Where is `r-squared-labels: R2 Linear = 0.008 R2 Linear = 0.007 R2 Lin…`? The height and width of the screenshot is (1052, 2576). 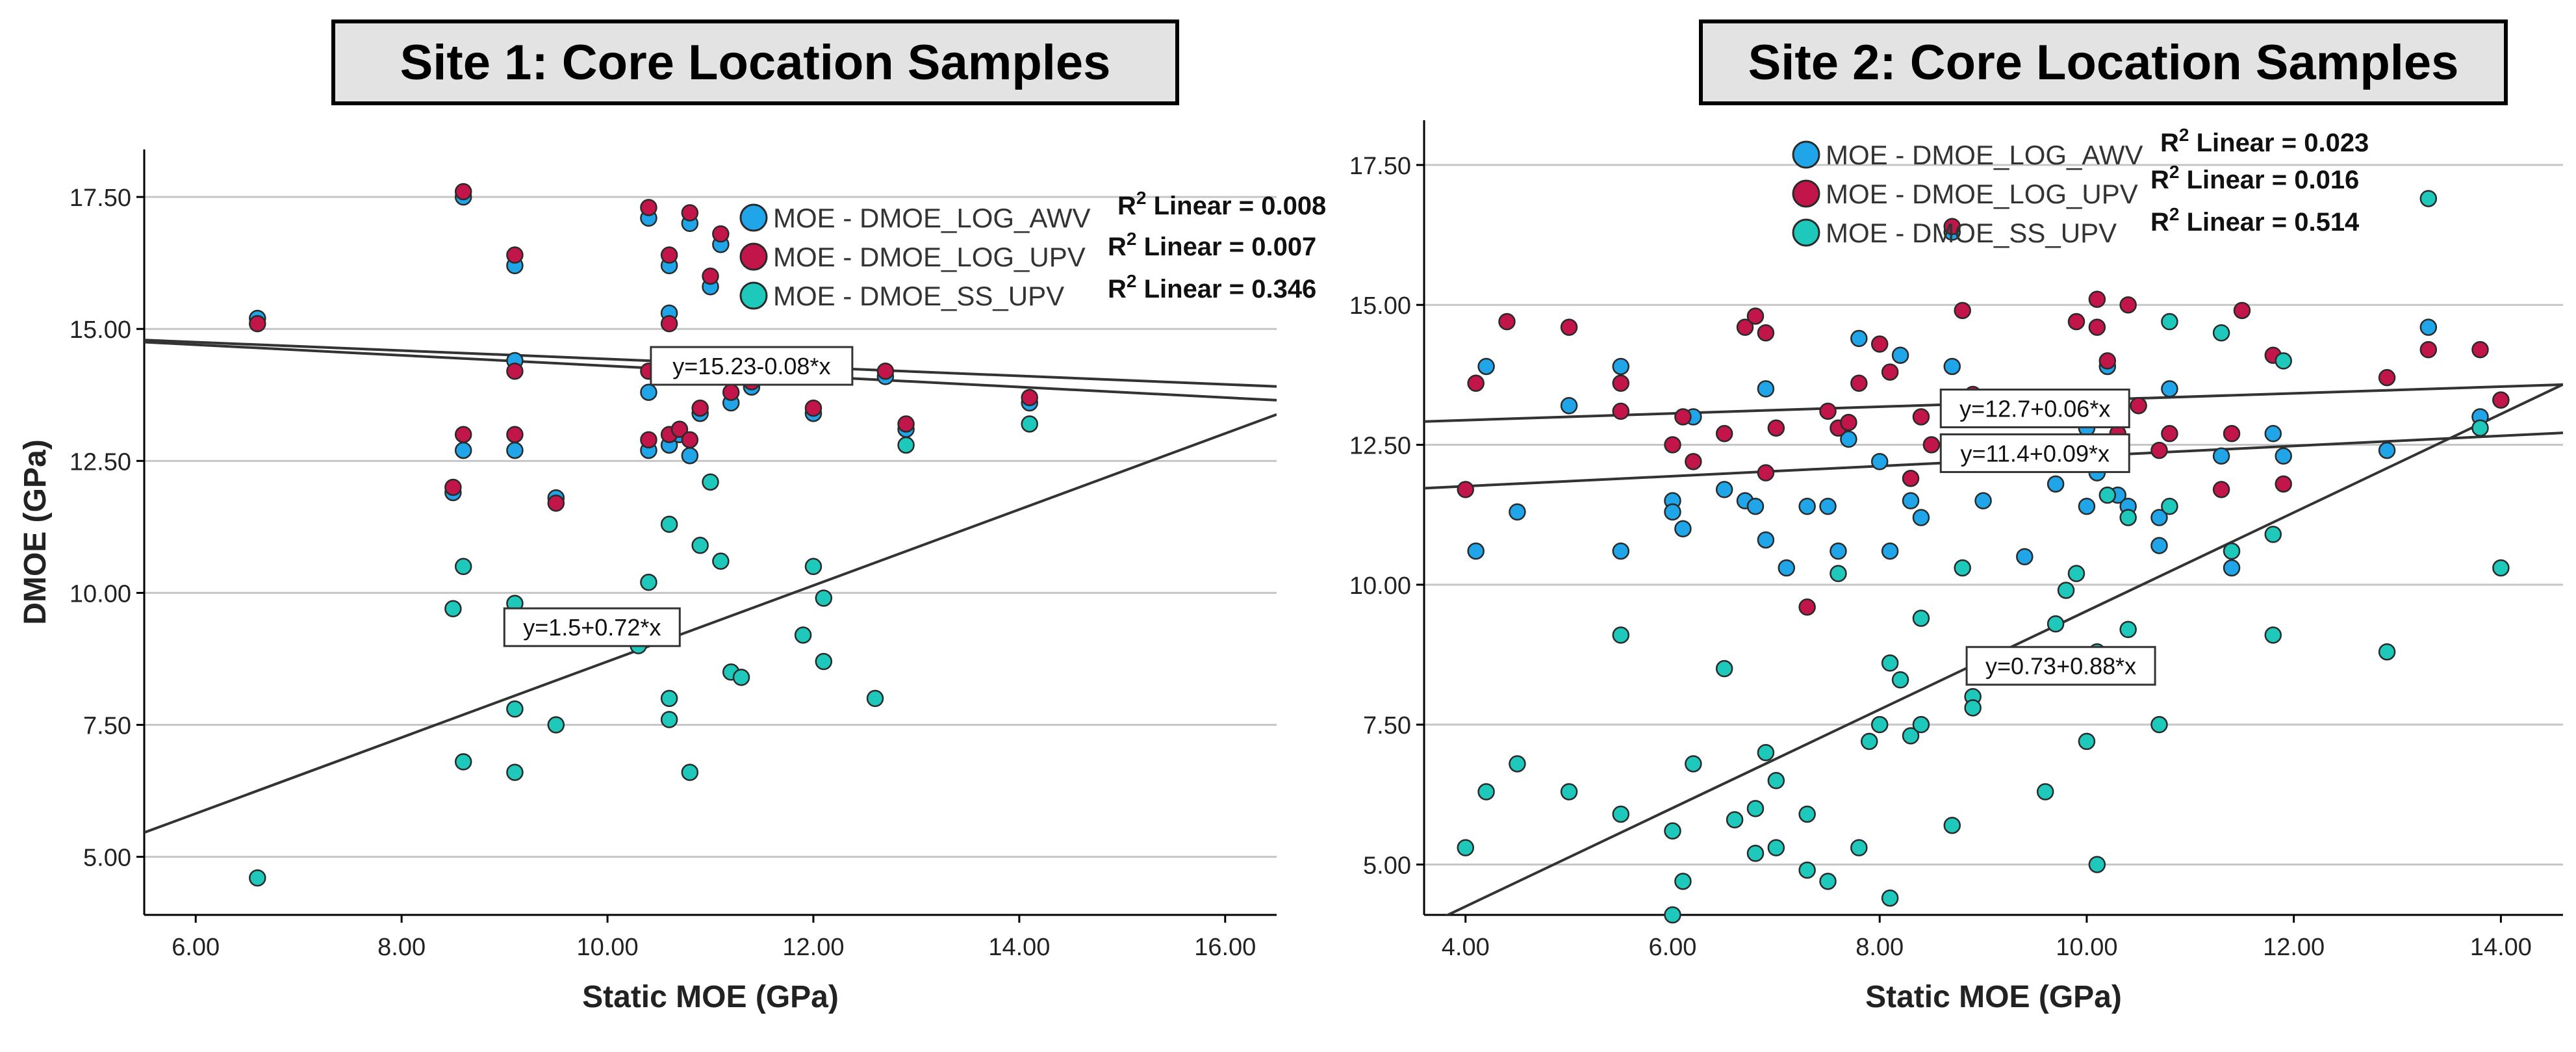 r-squared-labels: R2 Linear = 0.008 R2 Linear = 0.007 R2 Lin… is located at coordinates (1217, 245).